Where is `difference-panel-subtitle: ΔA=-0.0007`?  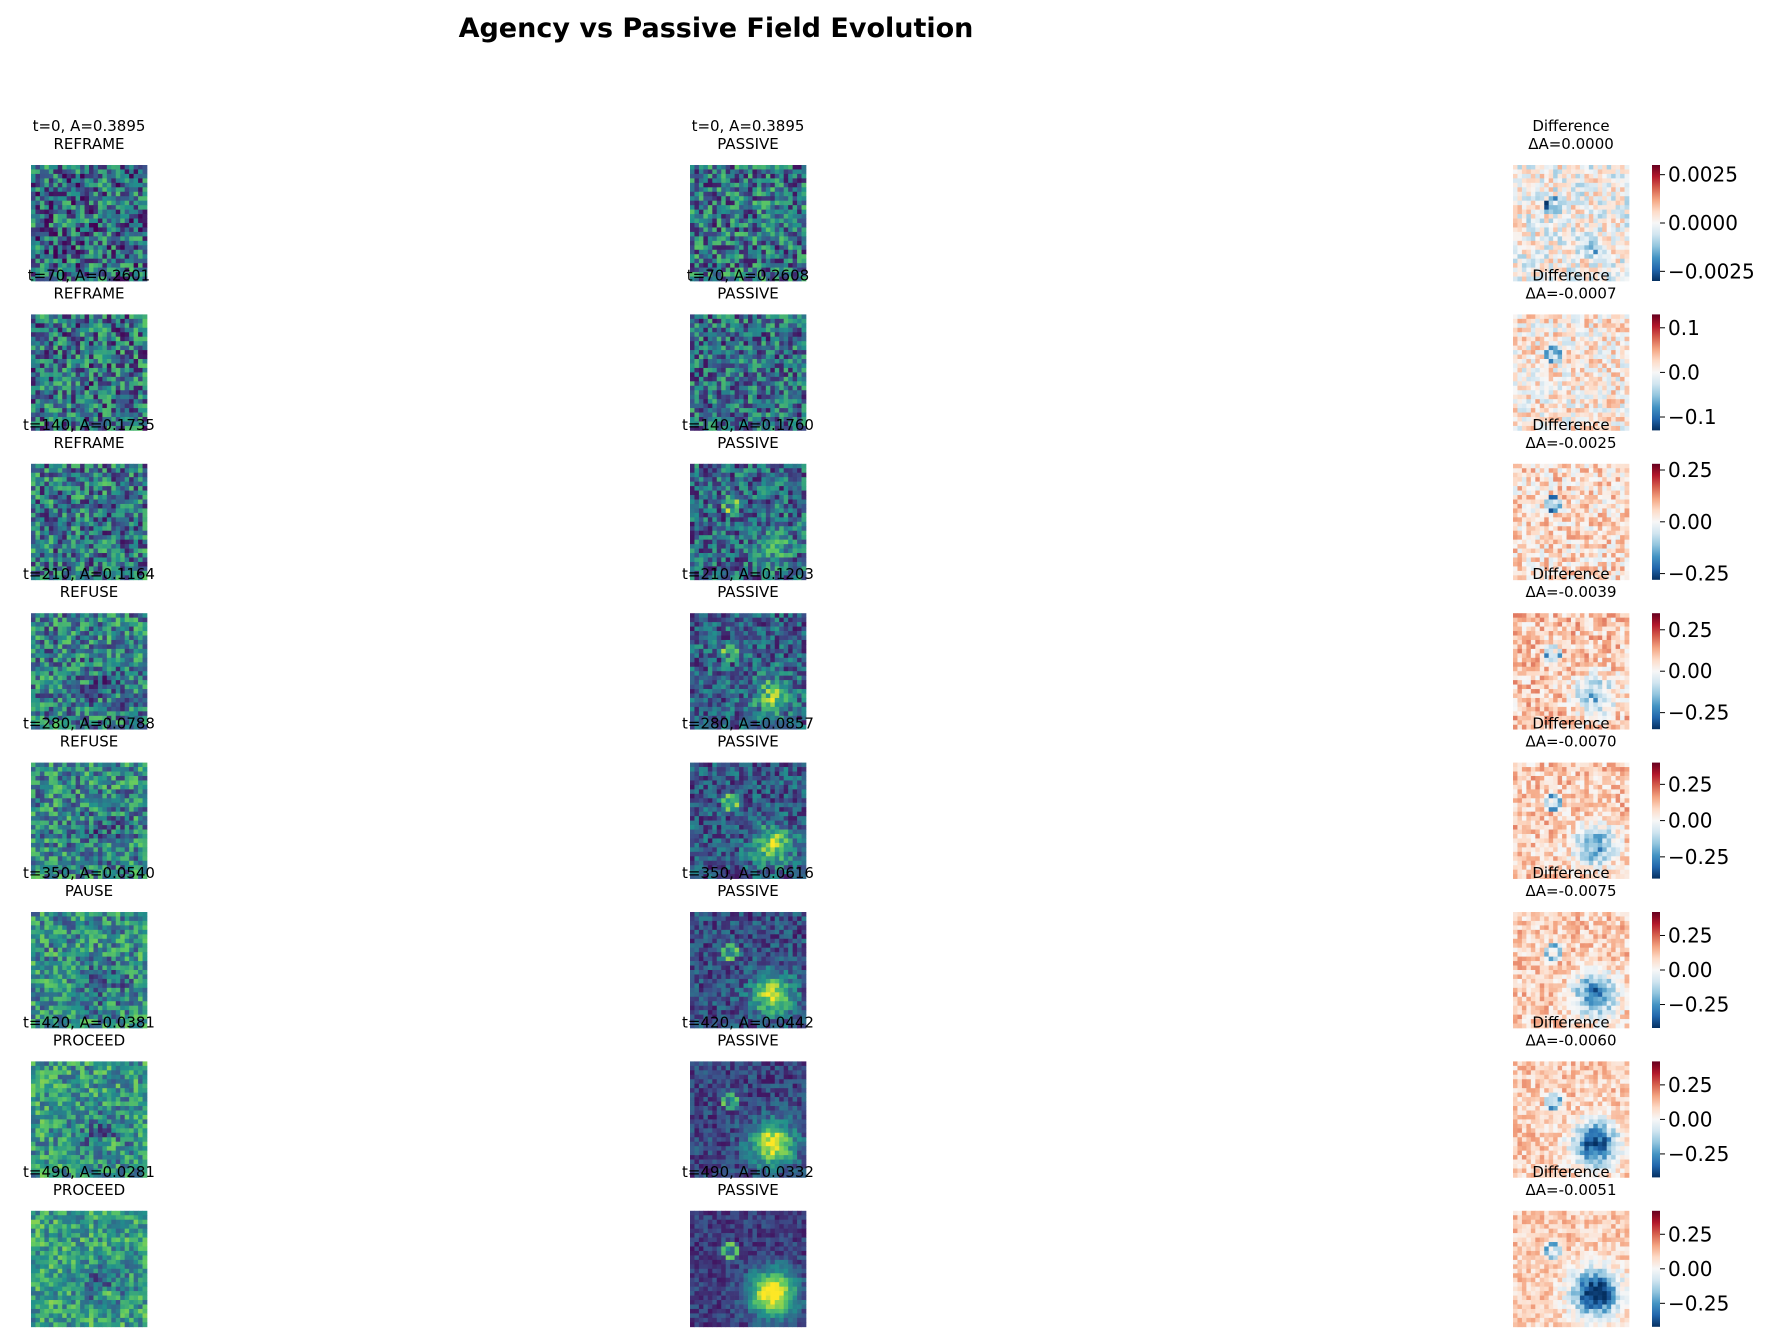 difference-panel-subtitle: ΔA=-0.0007 is located at coordinates (1571, 293).